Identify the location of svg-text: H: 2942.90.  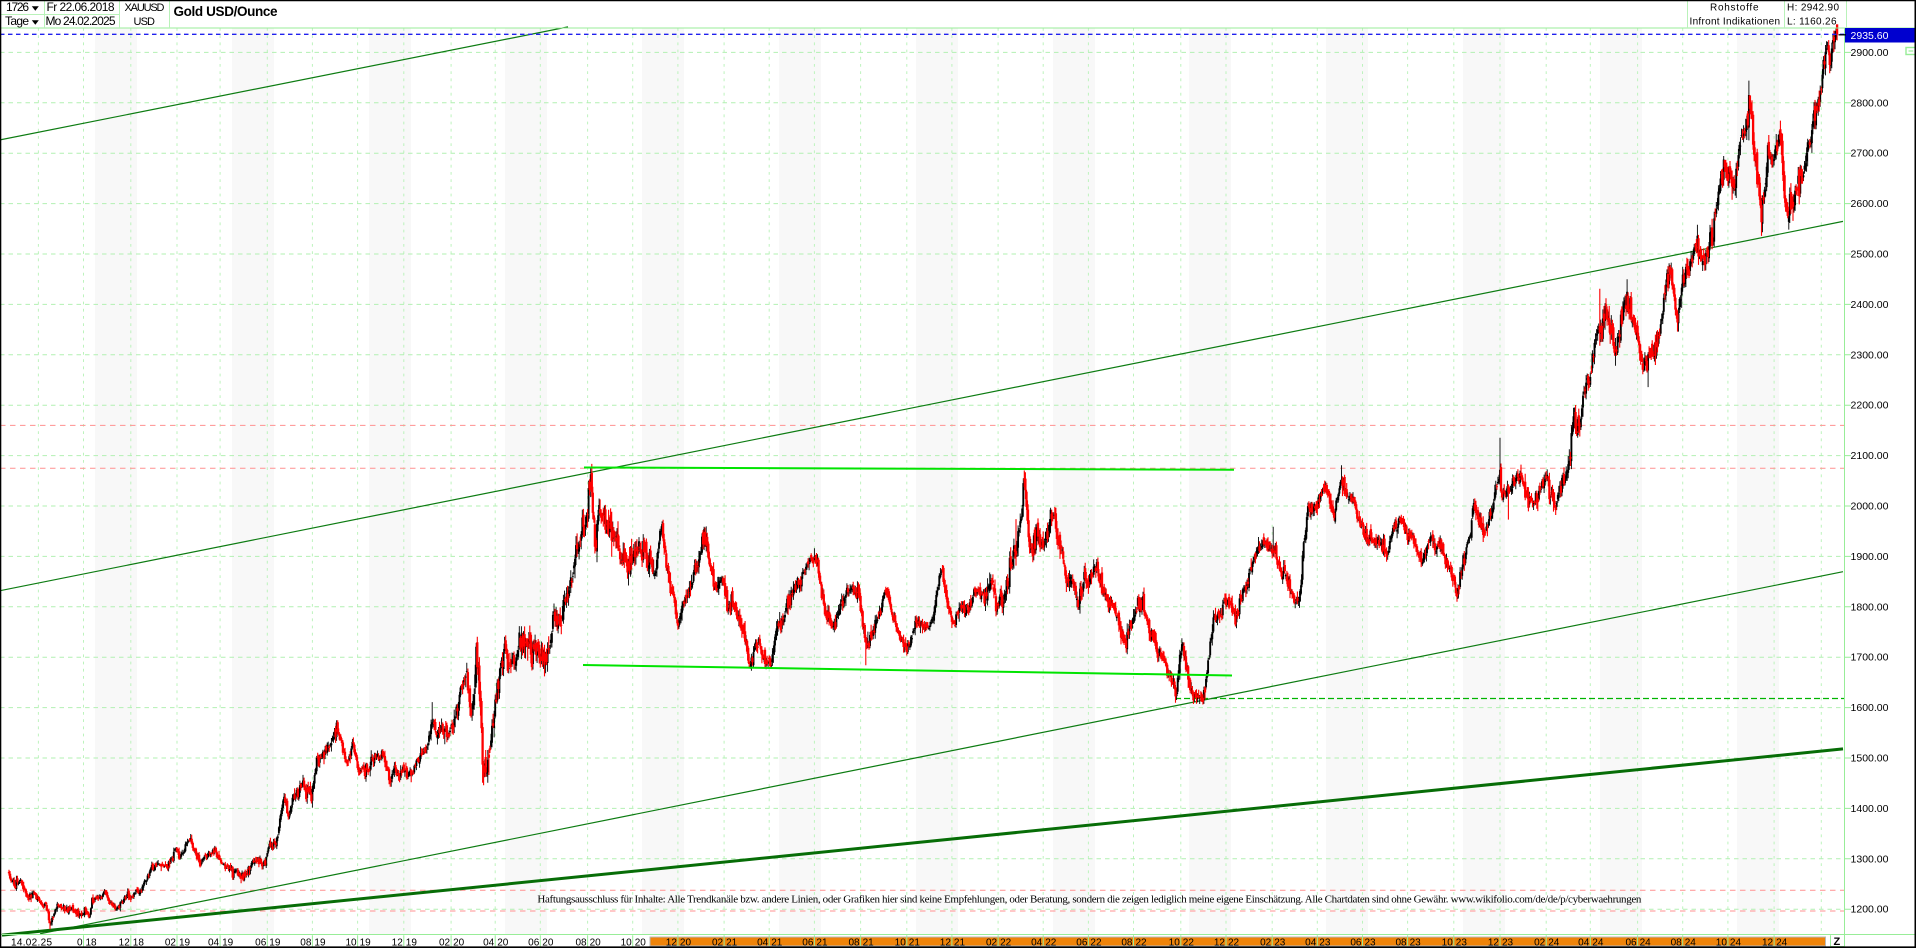
(1813, 8).